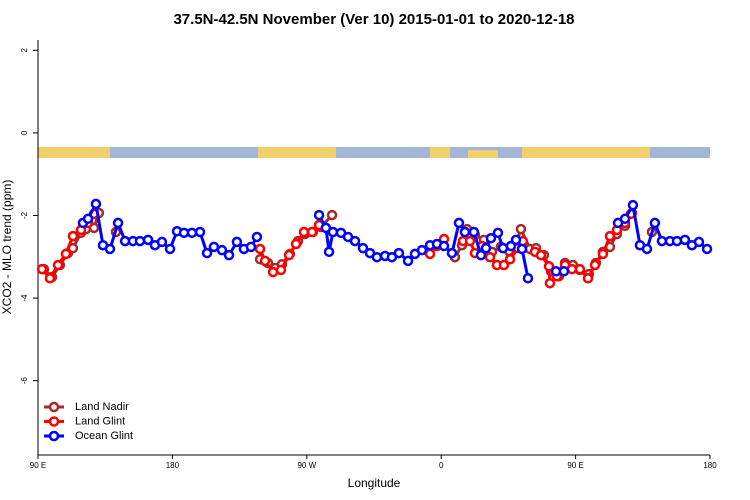 The height and width of the screenshot is (500, 750). I want to click on x-axis-label: Longitude, so click(374, 483).